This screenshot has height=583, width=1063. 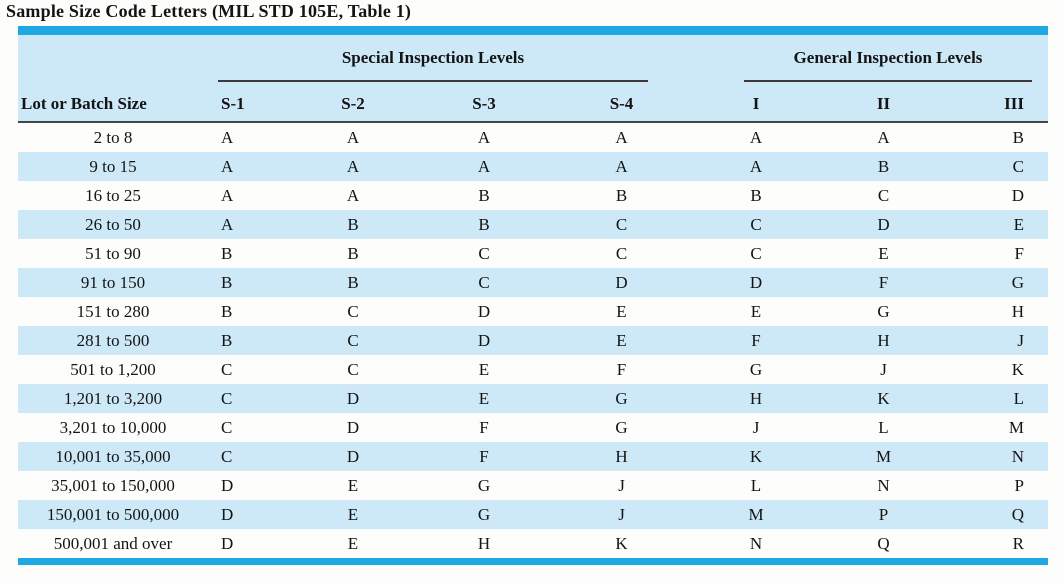 I want to click on code-letter-s3: E, so click(x=484, y=398).